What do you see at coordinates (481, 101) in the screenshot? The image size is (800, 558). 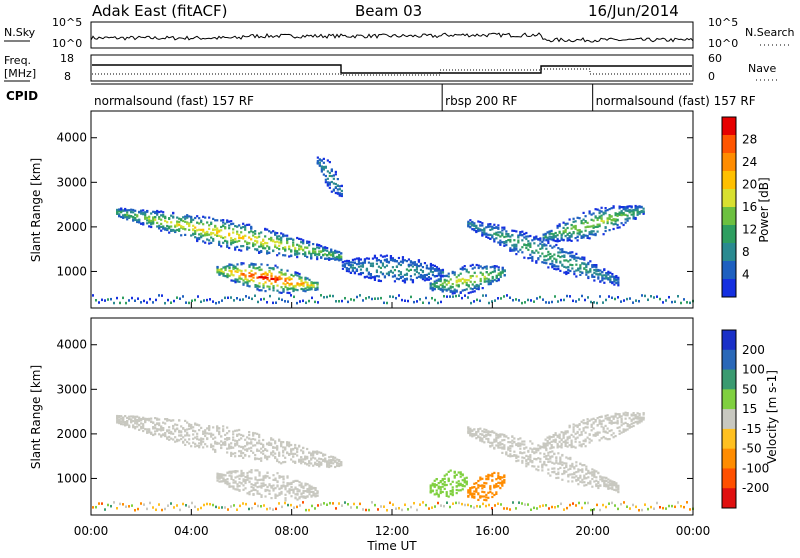 I see `cpid-segment-label: rbsp 200 RF` at bounding box center [481, 101].